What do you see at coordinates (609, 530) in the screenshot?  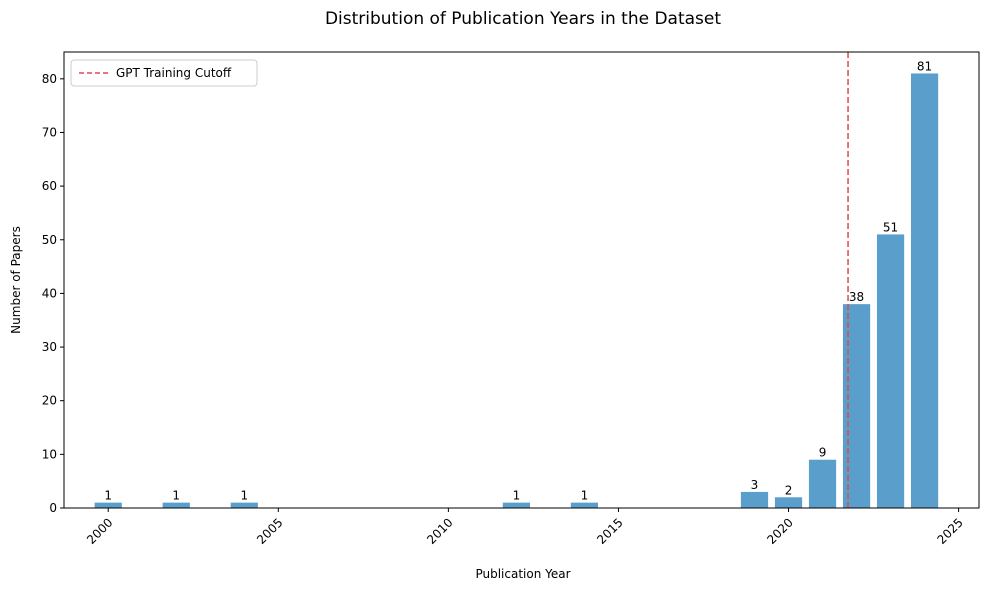 I see `x-tick-label: 2015` at bounding box center [609, 530].